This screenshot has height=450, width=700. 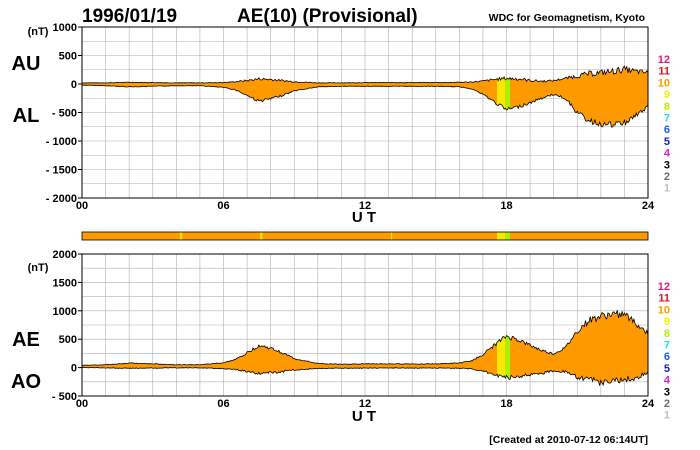 What do you see at coordinates (38, 32) in the screenshot?
I see `au-al-unit-label: (nT)` at bounding box center [38, 32].